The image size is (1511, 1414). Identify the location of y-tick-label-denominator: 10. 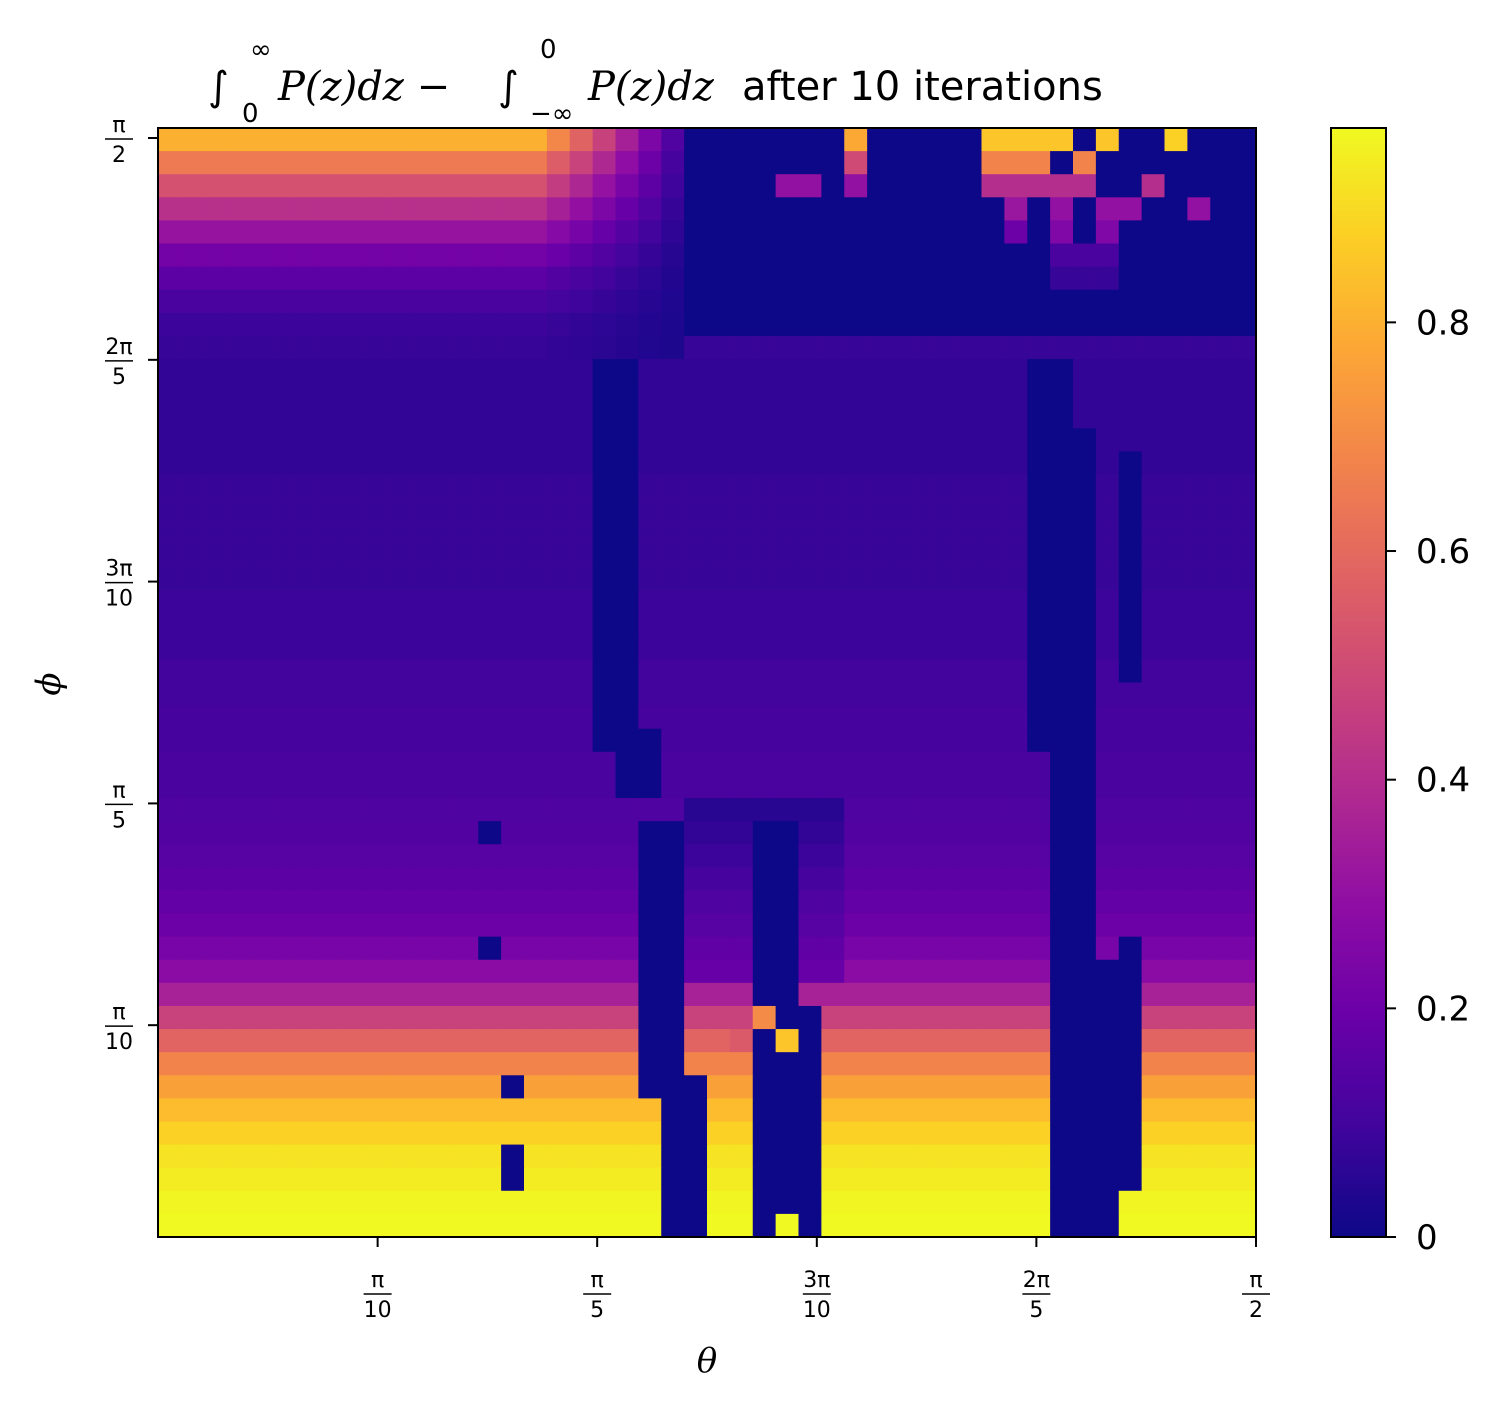
(119, 599).